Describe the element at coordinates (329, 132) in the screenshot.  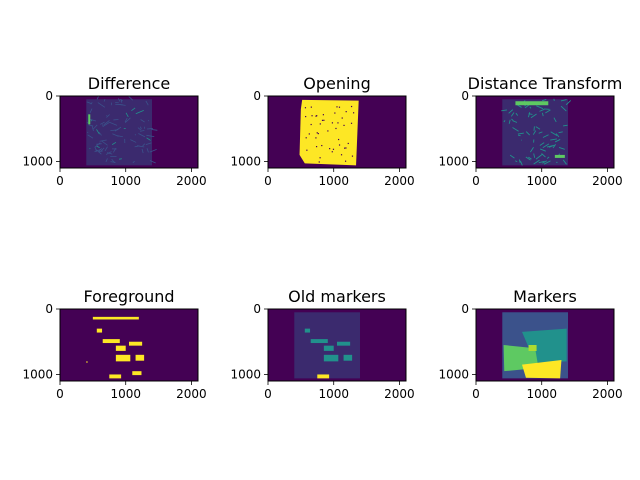
I see `opening-mask` at that location.